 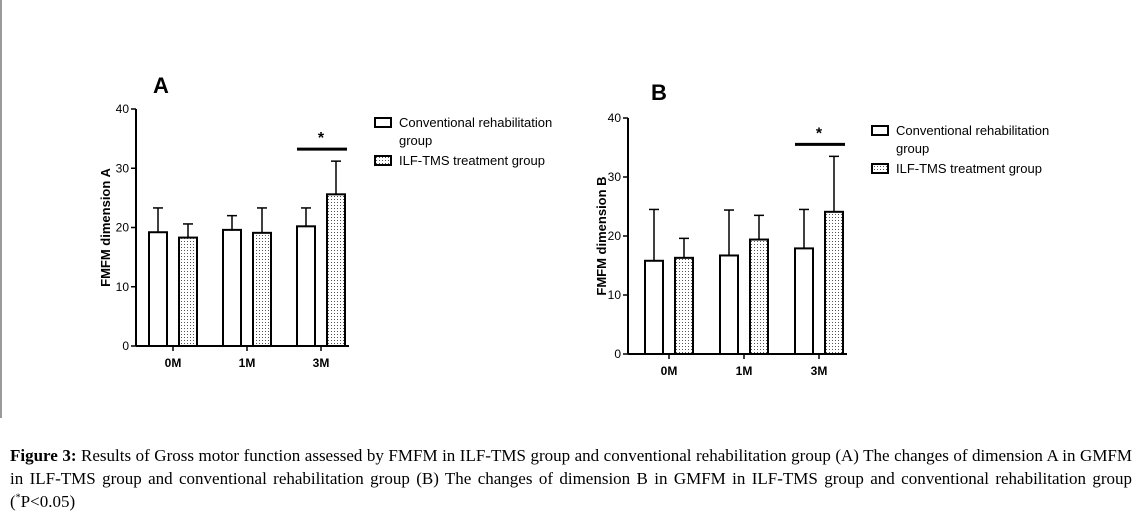 I want to click on y-axis-title: FMFM dimension A, so click(x=105, y=227).